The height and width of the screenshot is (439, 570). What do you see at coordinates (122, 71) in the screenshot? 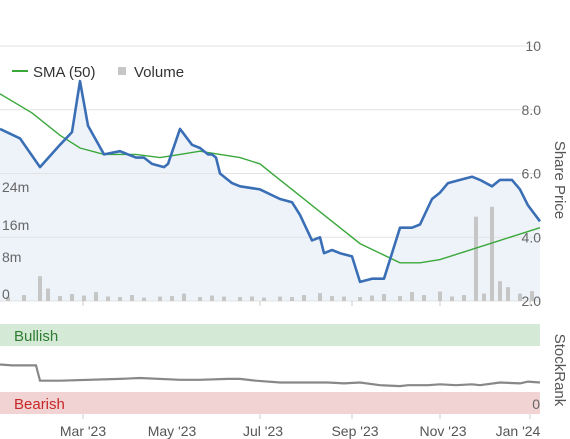
I see `legend-volume-swatch` at bounding box center [122, 71].